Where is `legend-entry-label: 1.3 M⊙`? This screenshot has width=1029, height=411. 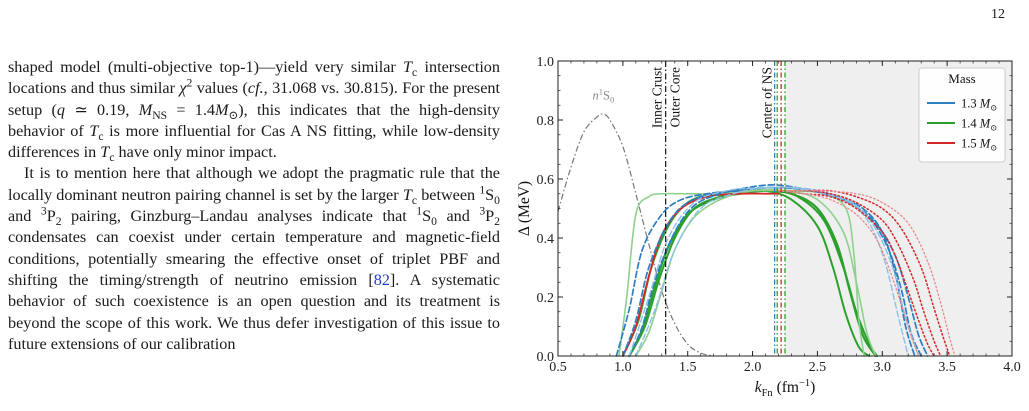 legend-entry-label: 1.3 M⊙ is located at coordinates (979, 105).